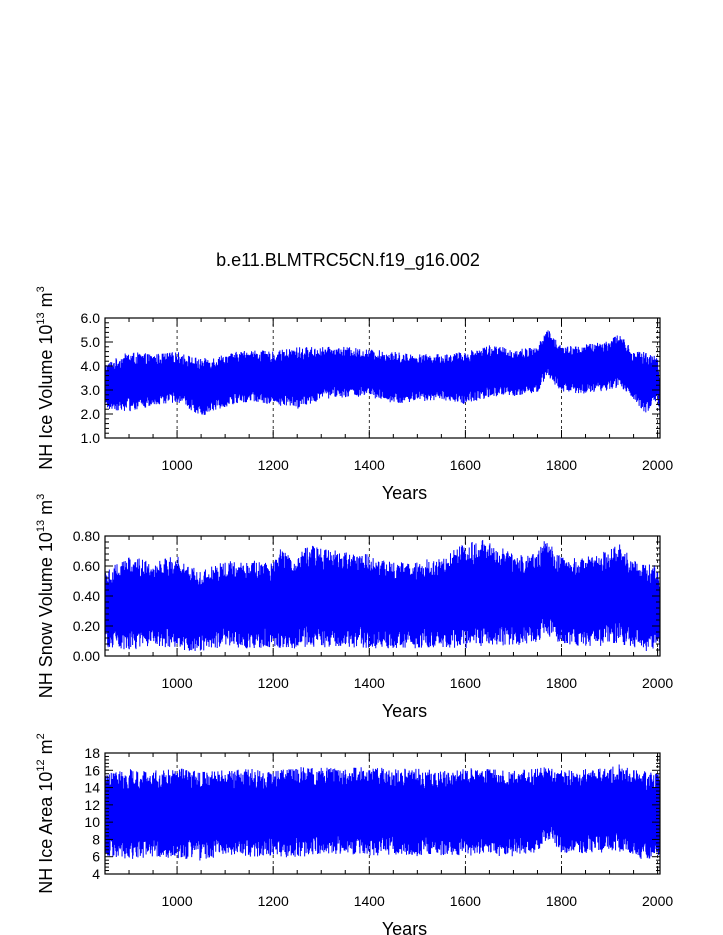  Describe the element at coordinates (91, 366) in the screenshot. I see `y-tick-label: 4.0` at that location.